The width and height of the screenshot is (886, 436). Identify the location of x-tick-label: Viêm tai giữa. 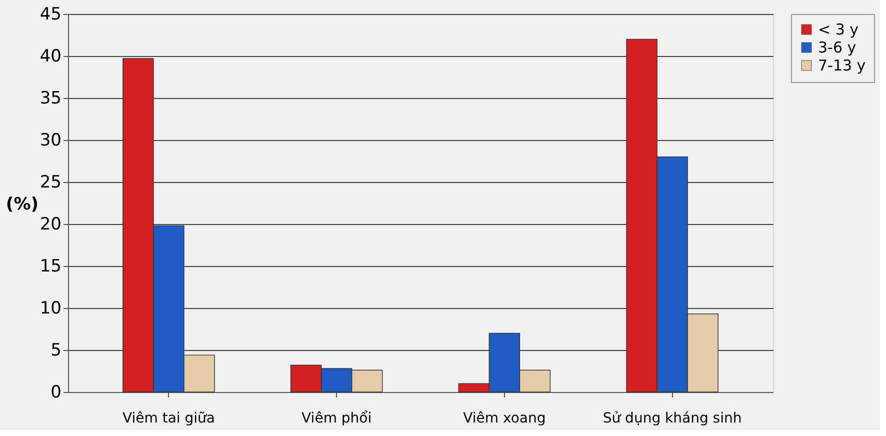
(168, 418).